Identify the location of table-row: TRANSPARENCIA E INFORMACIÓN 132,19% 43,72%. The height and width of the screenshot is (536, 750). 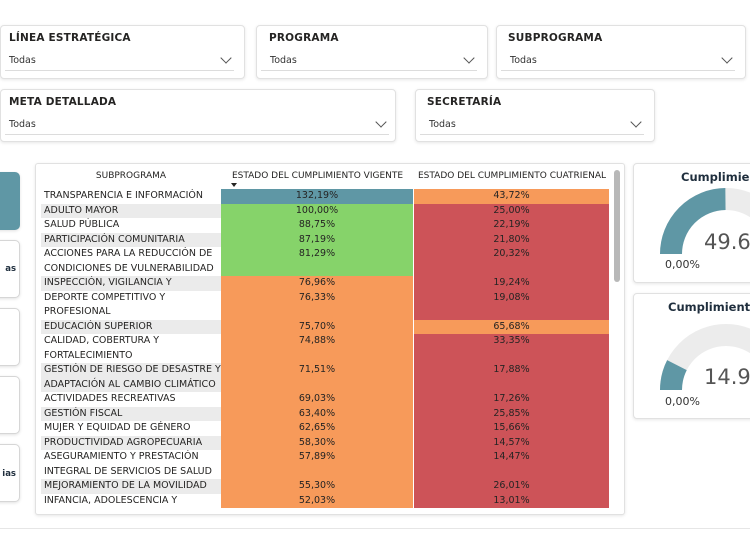
(327, 196).